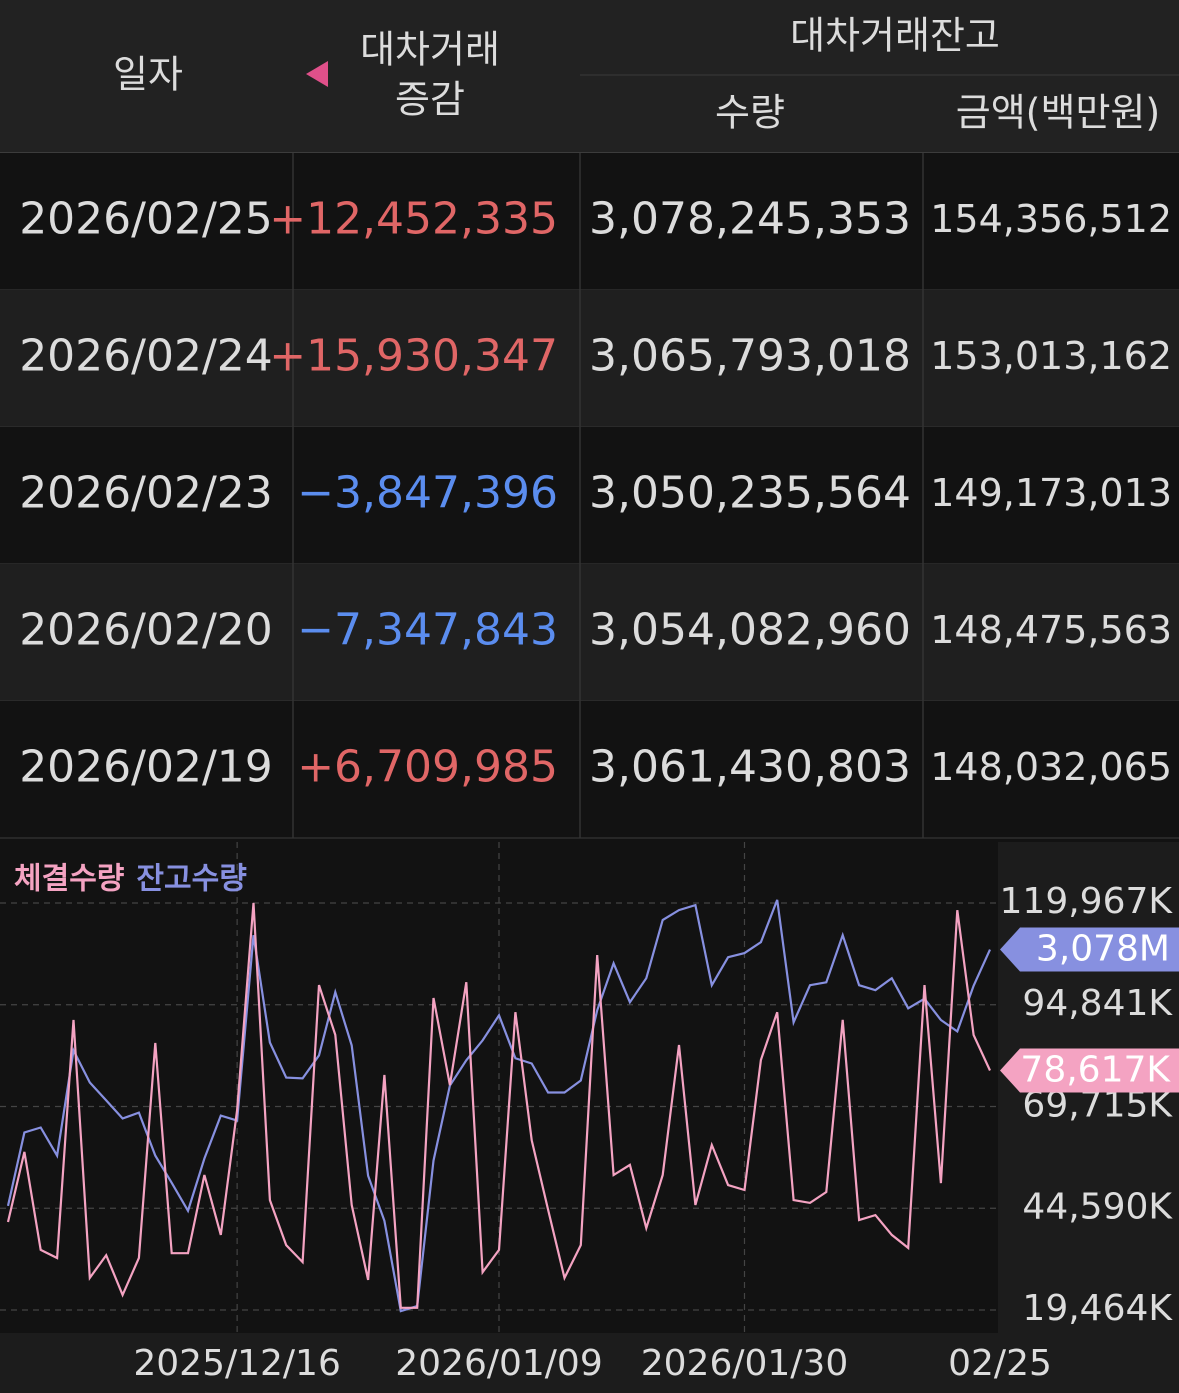 The width and height of the screenshot is (1179, 1393). I want to click on change-cell: +12,452,335, so click(413, 219).